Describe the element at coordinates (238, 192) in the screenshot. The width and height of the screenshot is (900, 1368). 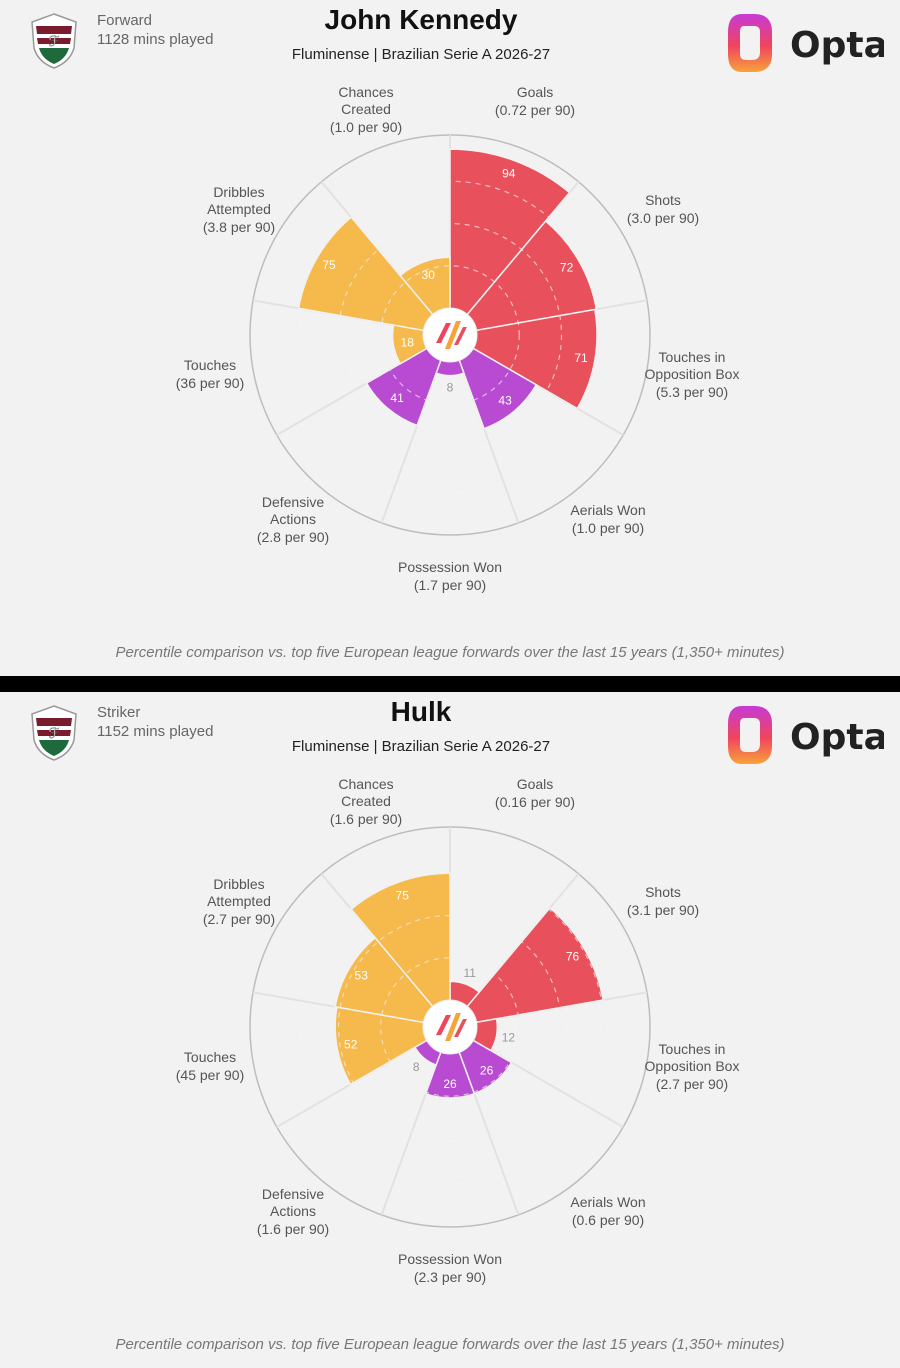
I see `metric-name: Dribbles` at that location.